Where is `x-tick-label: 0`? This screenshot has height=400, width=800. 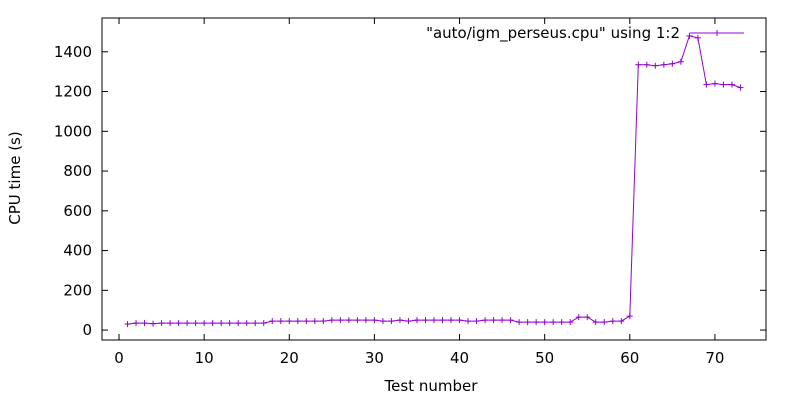
x-tick-label: 0 is located at coordinates (119, 358).